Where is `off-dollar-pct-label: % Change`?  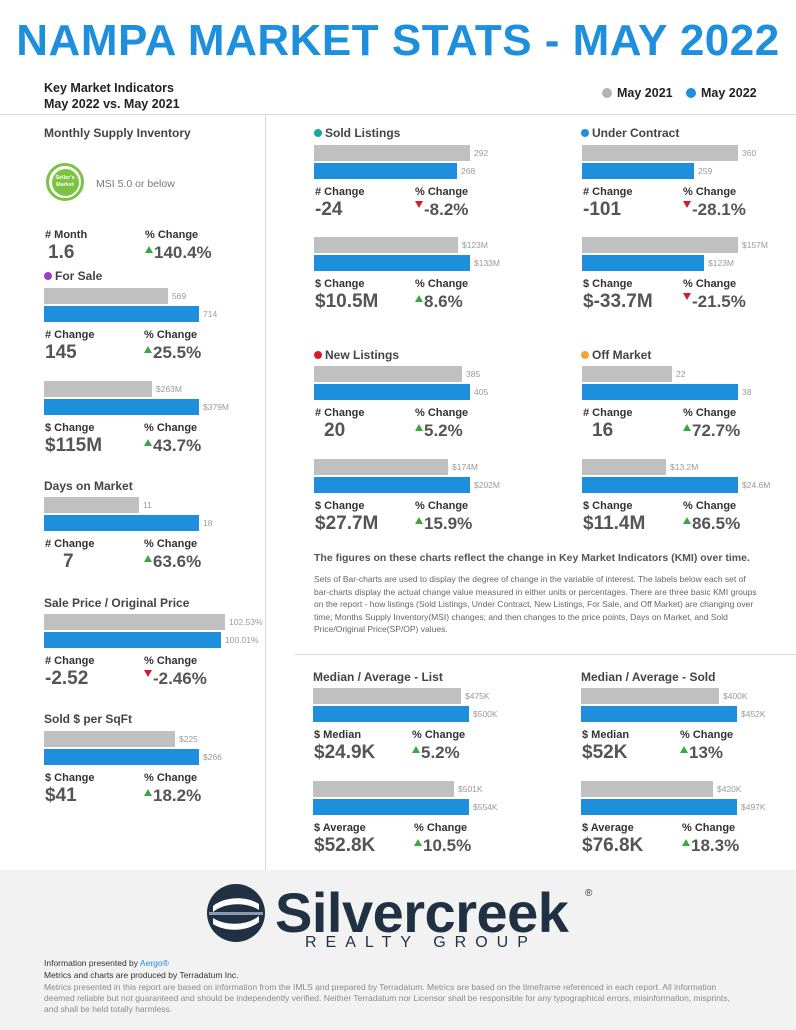 off-dollar-pct-label: % Change is located at coordinates (710, 506).